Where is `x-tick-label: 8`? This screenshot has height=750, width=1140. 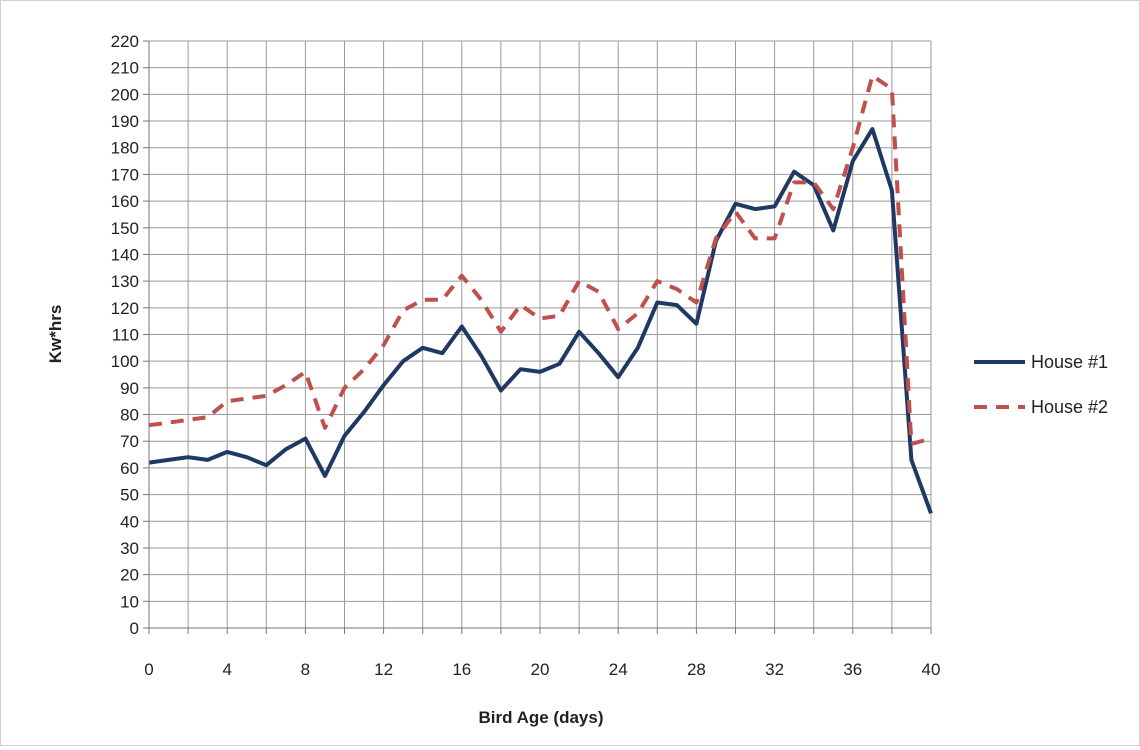 x-tick-label: 8 is located at coordinates (305, 669).